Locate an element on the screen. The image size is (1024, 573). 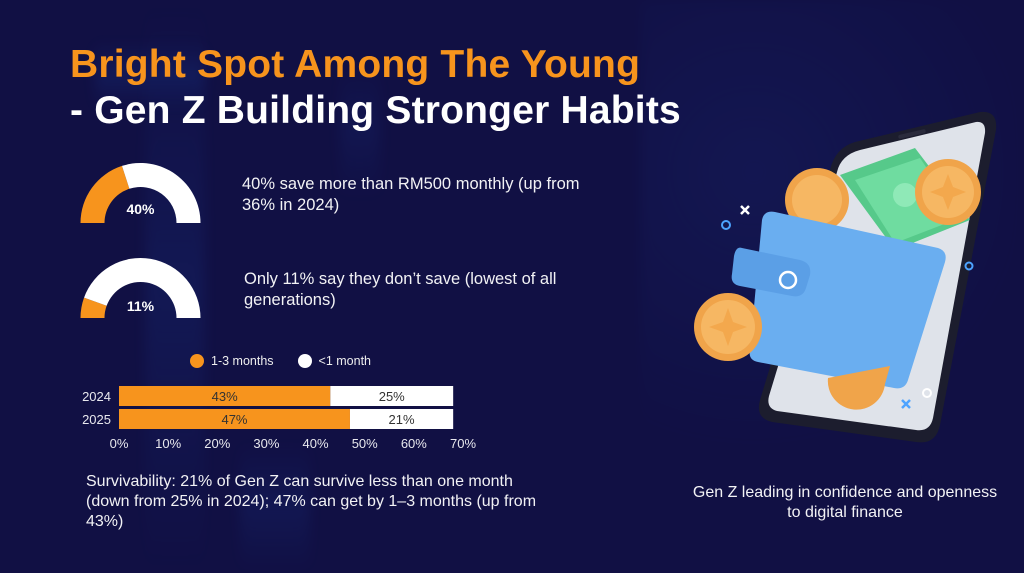
title-line-1: Bright Spot Among The Young is located at coordinates (355, 64).